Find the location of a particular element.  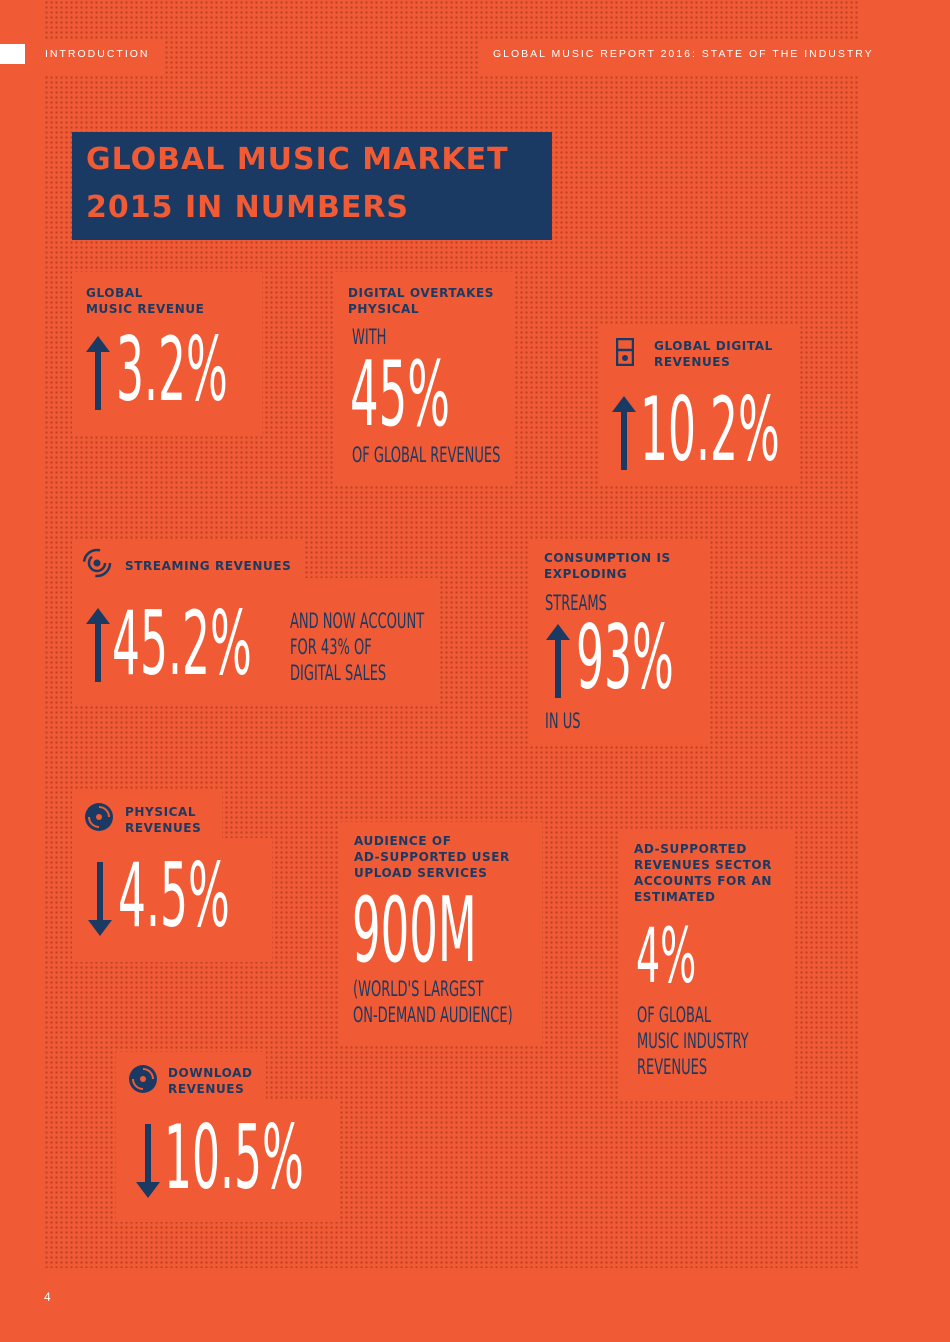

panel-ad-supported is located at coordinates (707, 965).